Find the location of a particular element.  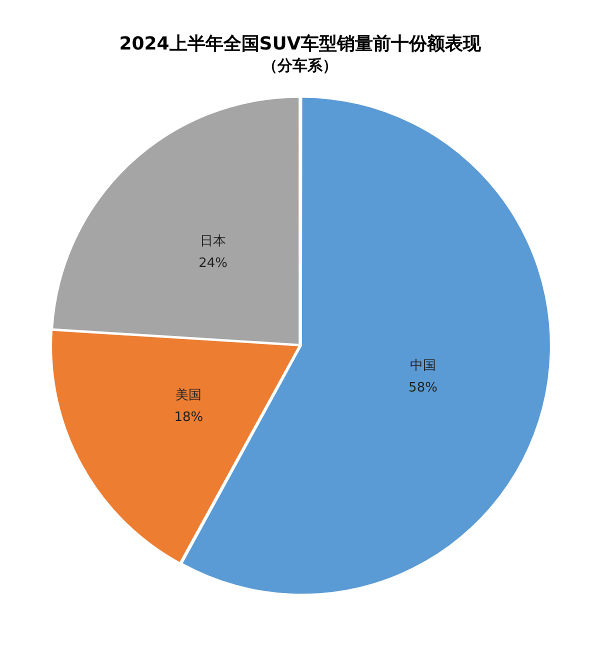

slice-label: 美国 is located at coordinates (189, 394).